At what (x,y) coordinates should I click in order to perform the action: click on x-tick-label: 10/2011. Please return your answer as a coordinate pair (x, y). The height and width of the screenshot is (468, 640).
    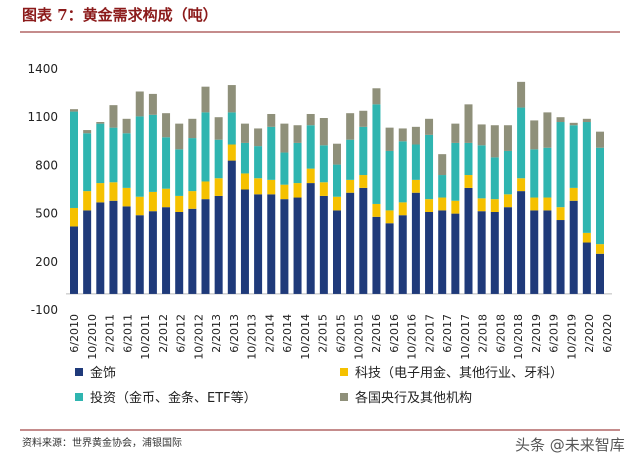
    Looking at the image, I should click on (145, 337).